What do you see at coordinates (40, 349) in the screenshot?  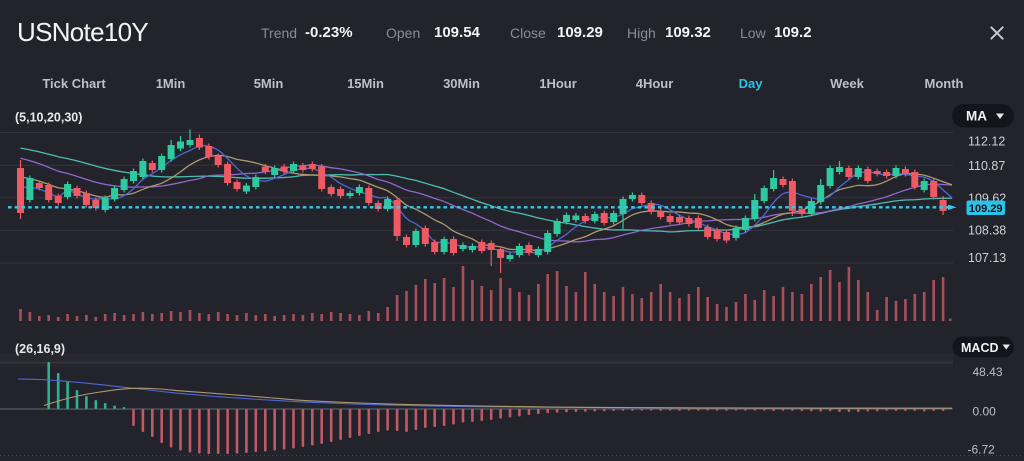 I see `svg-text: (26,16,9)` at bounding box center [40, 349].